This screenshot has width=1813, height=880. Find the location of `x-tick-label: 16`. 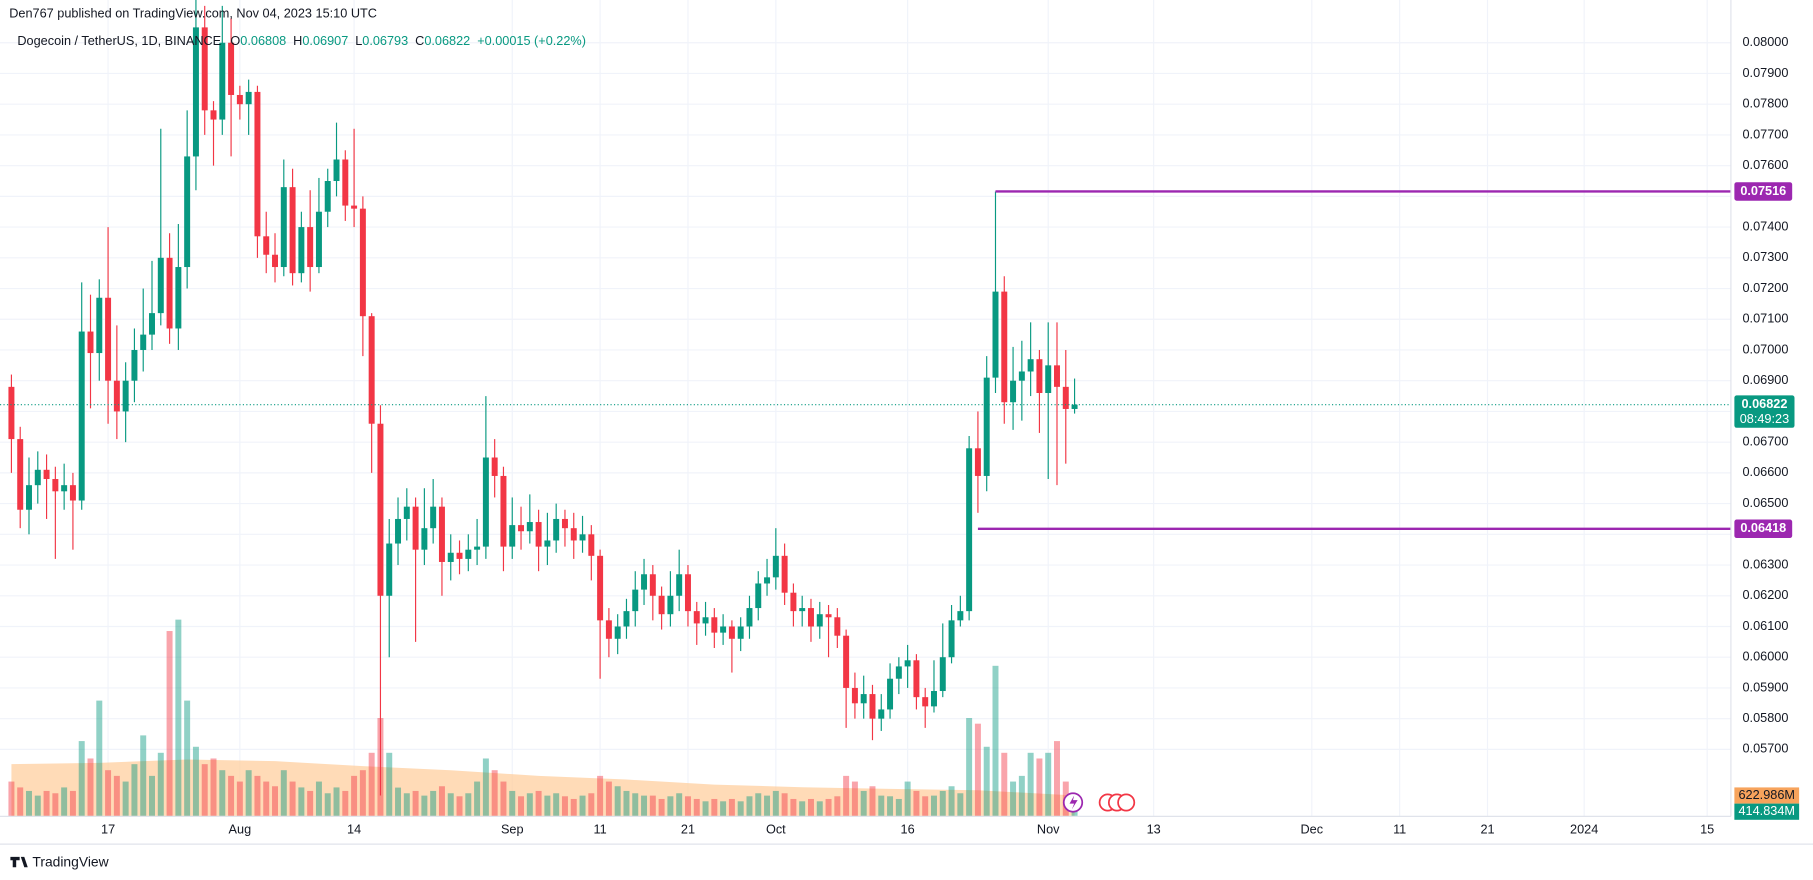

x-tick-label: 16 is located at coordinates (908, 829).